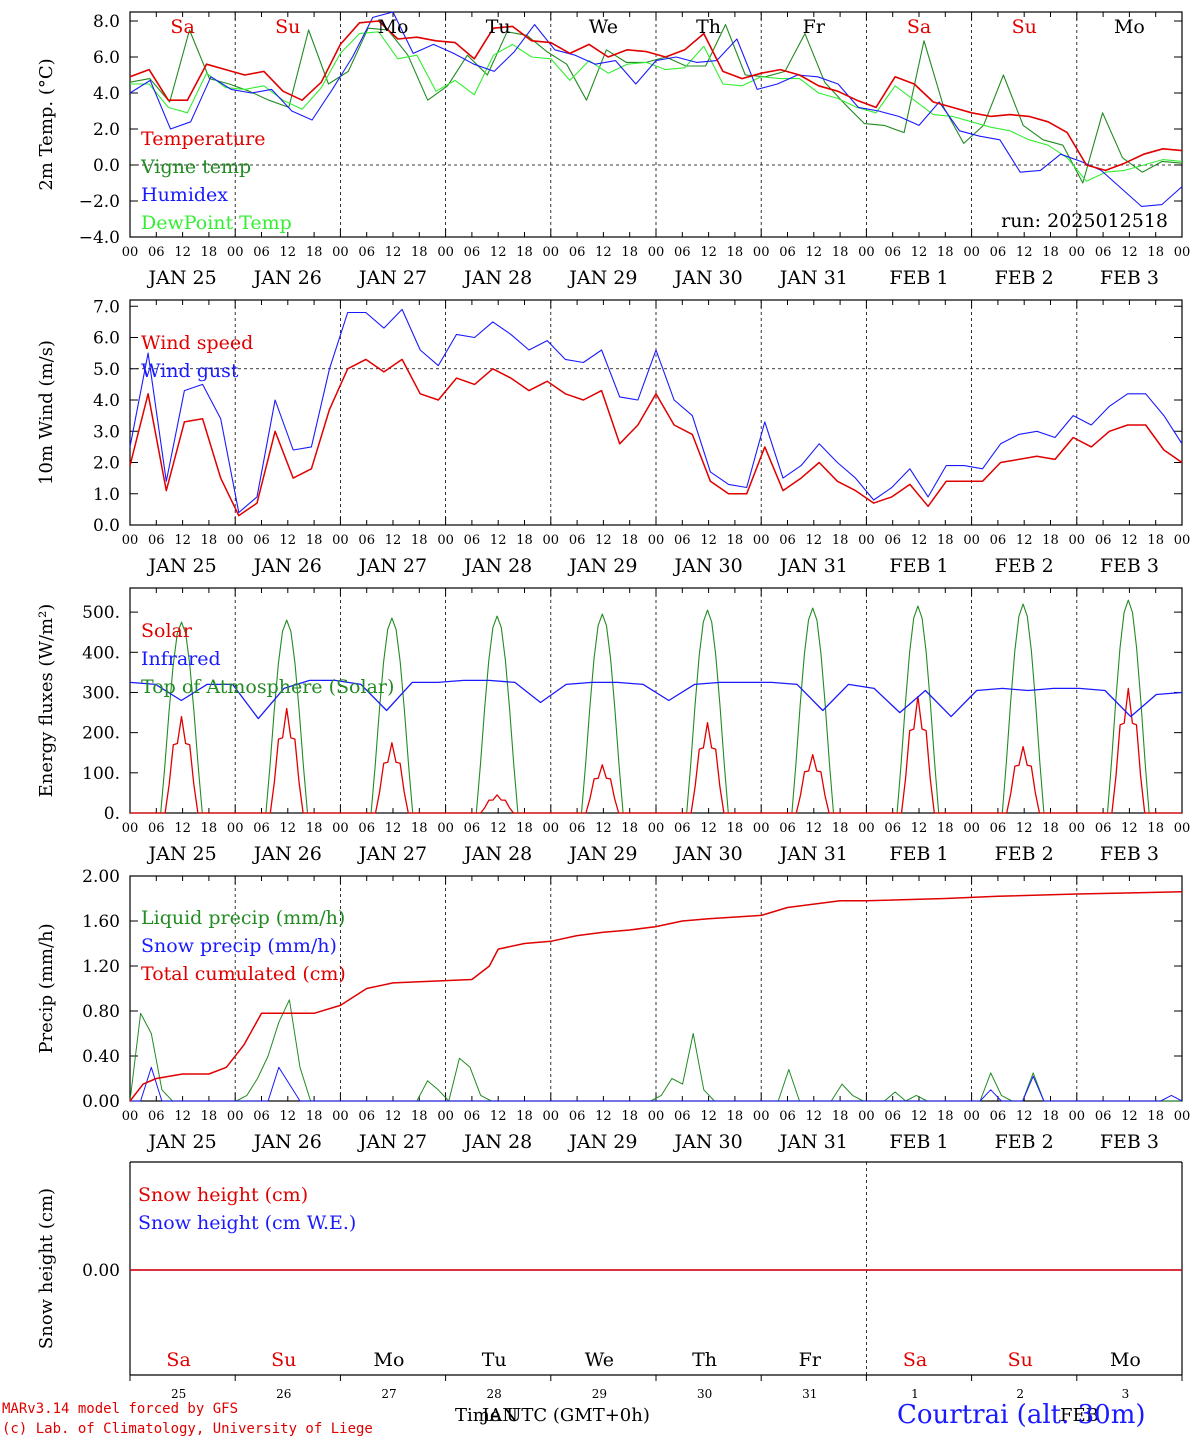 Image resolution: width=1194 pixels, height=1440 pixels. I want to click on flux-hour-label: 00, so click(971, 828).